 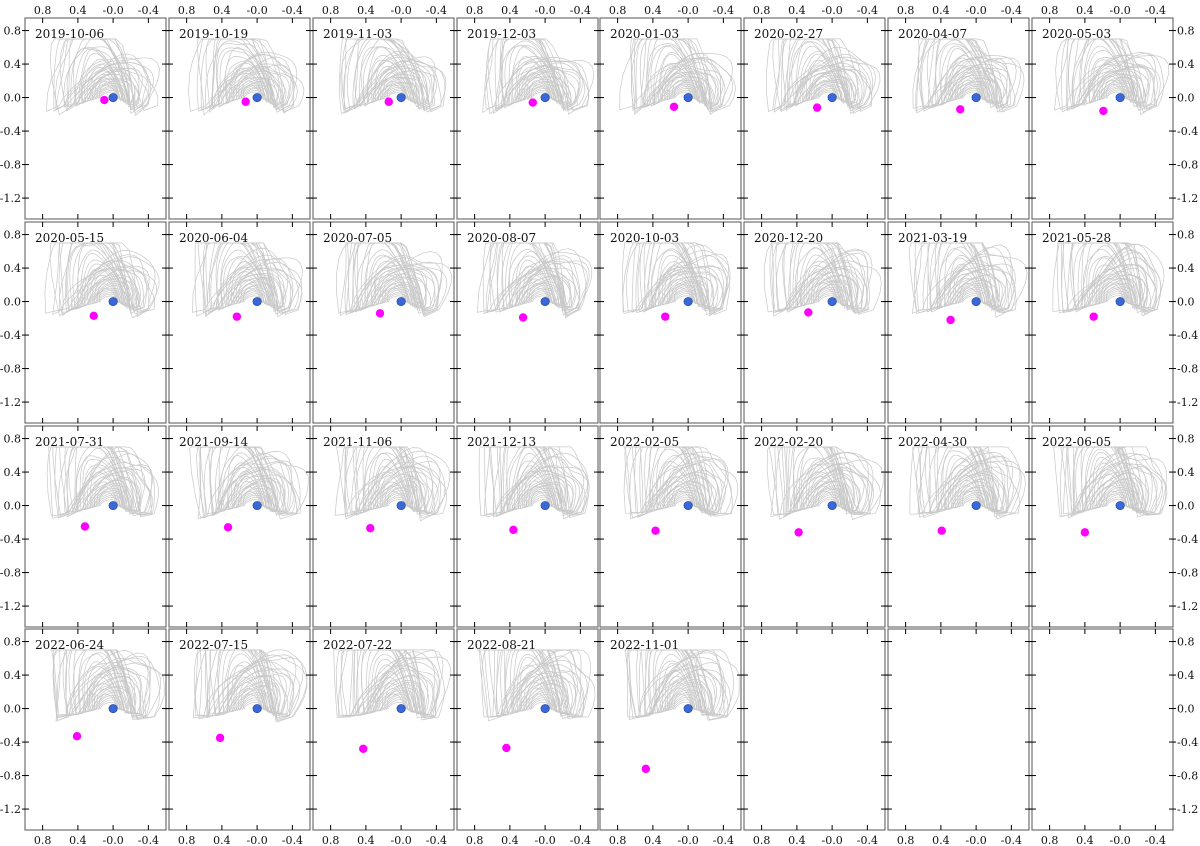 I want to click on x-tick-label-bottom: 0.8, so click(x=762, y=840).